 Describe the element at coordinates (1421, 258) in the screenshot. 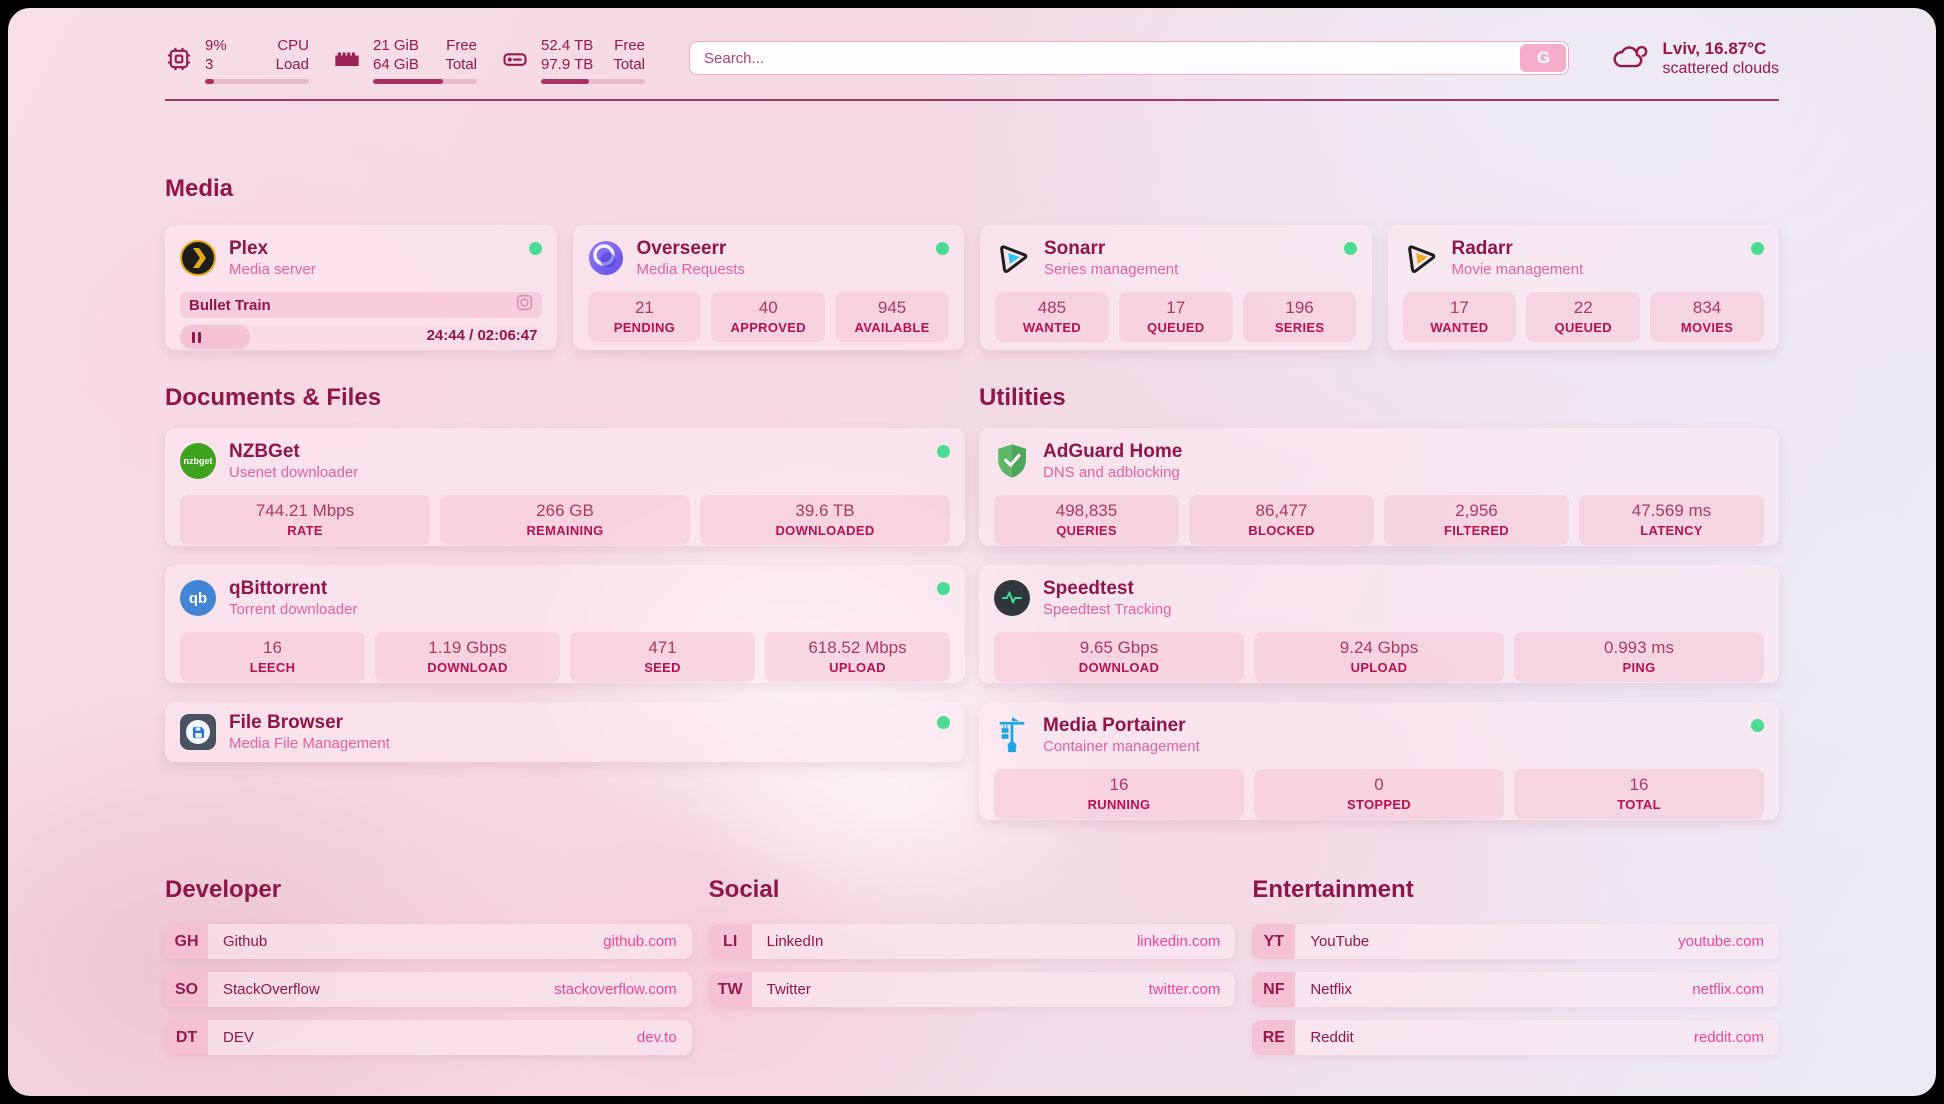

I see `radarr-icon` at that location.